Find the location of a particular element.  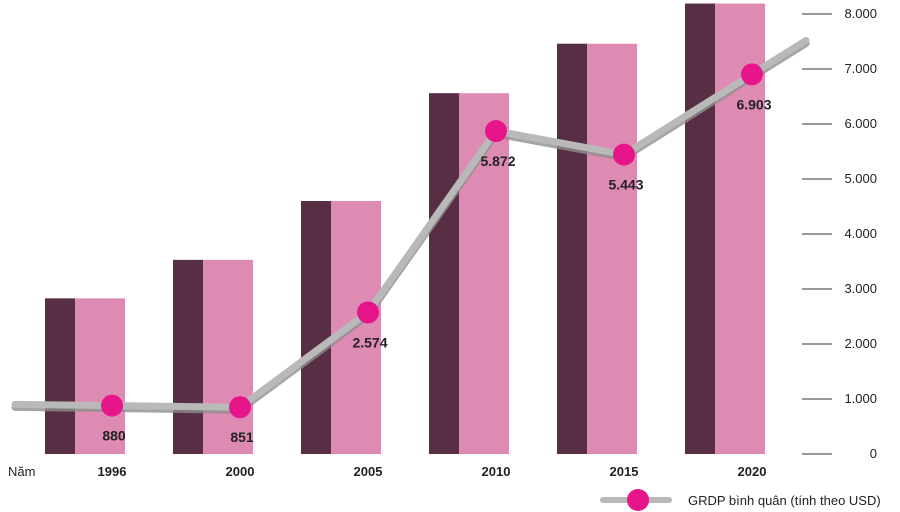

x-tick-label: 1996 is located at coordinates (112, 471).